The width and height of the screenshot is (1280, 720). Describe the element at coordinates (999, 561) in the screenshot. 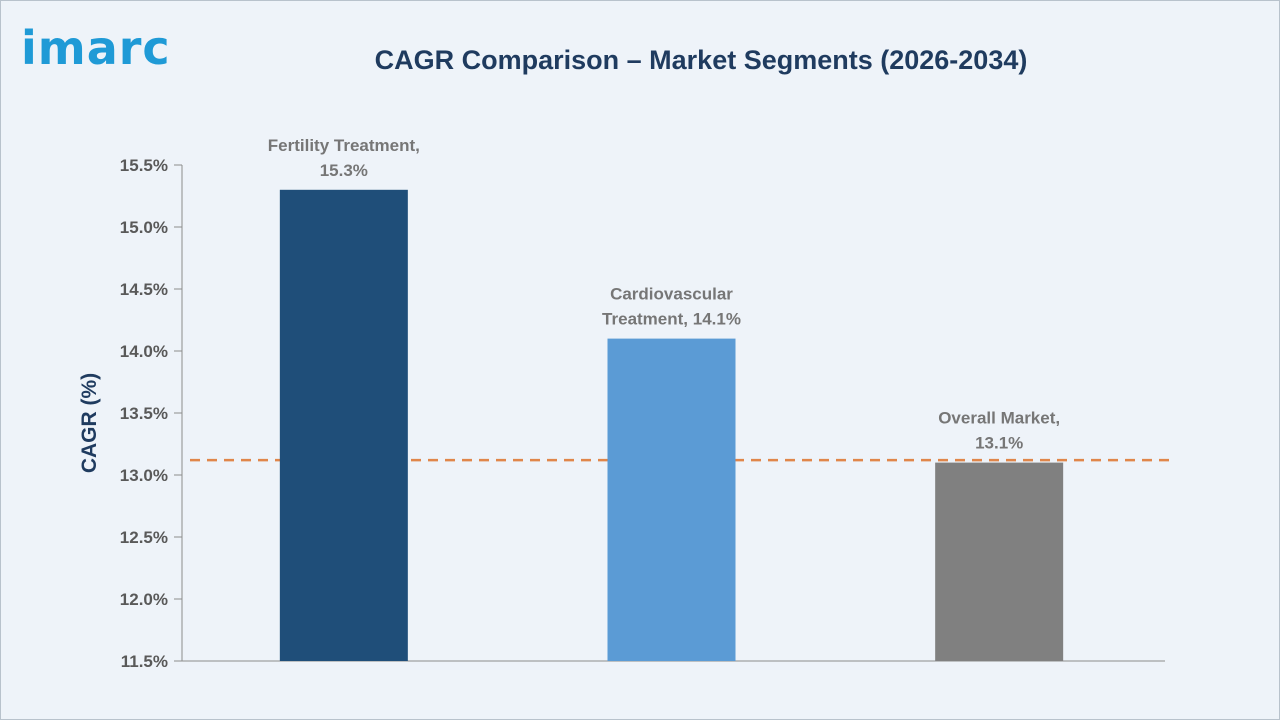

I see `bar-overall-market` at that location.